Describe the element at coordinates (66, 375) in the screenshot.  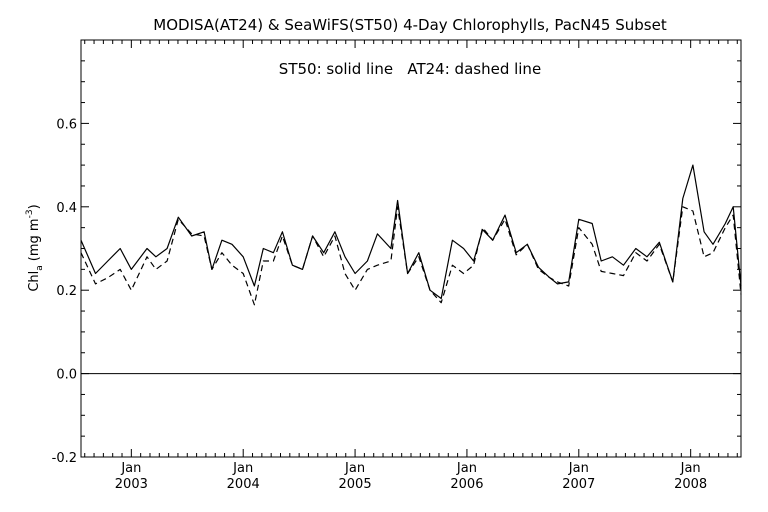
I see `y-tick-label: 0.0` at that location.